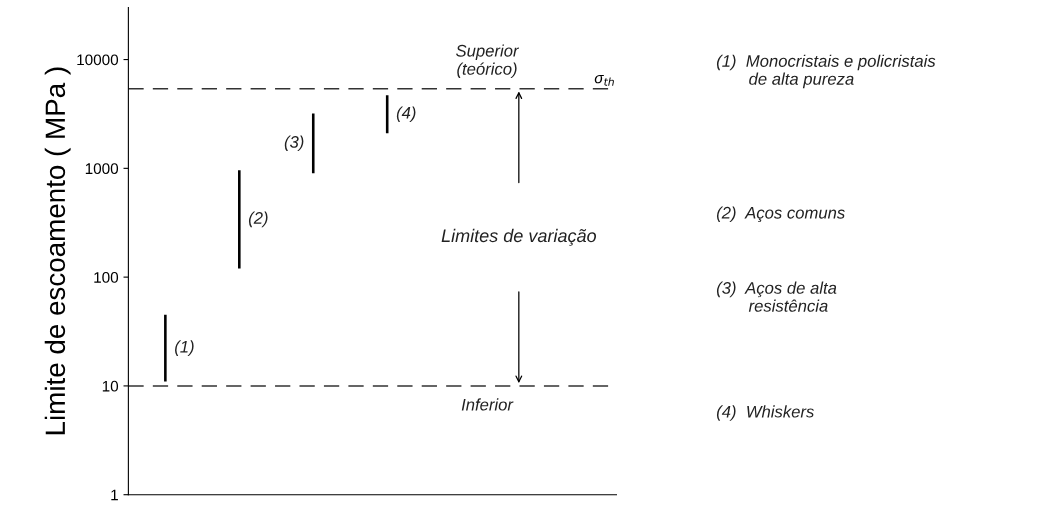 The height and width of the screenshot is (510, 1061). Describe the element at coordinates (487, 404) in the screenshot. I see `annotation: Inferior` at that location.